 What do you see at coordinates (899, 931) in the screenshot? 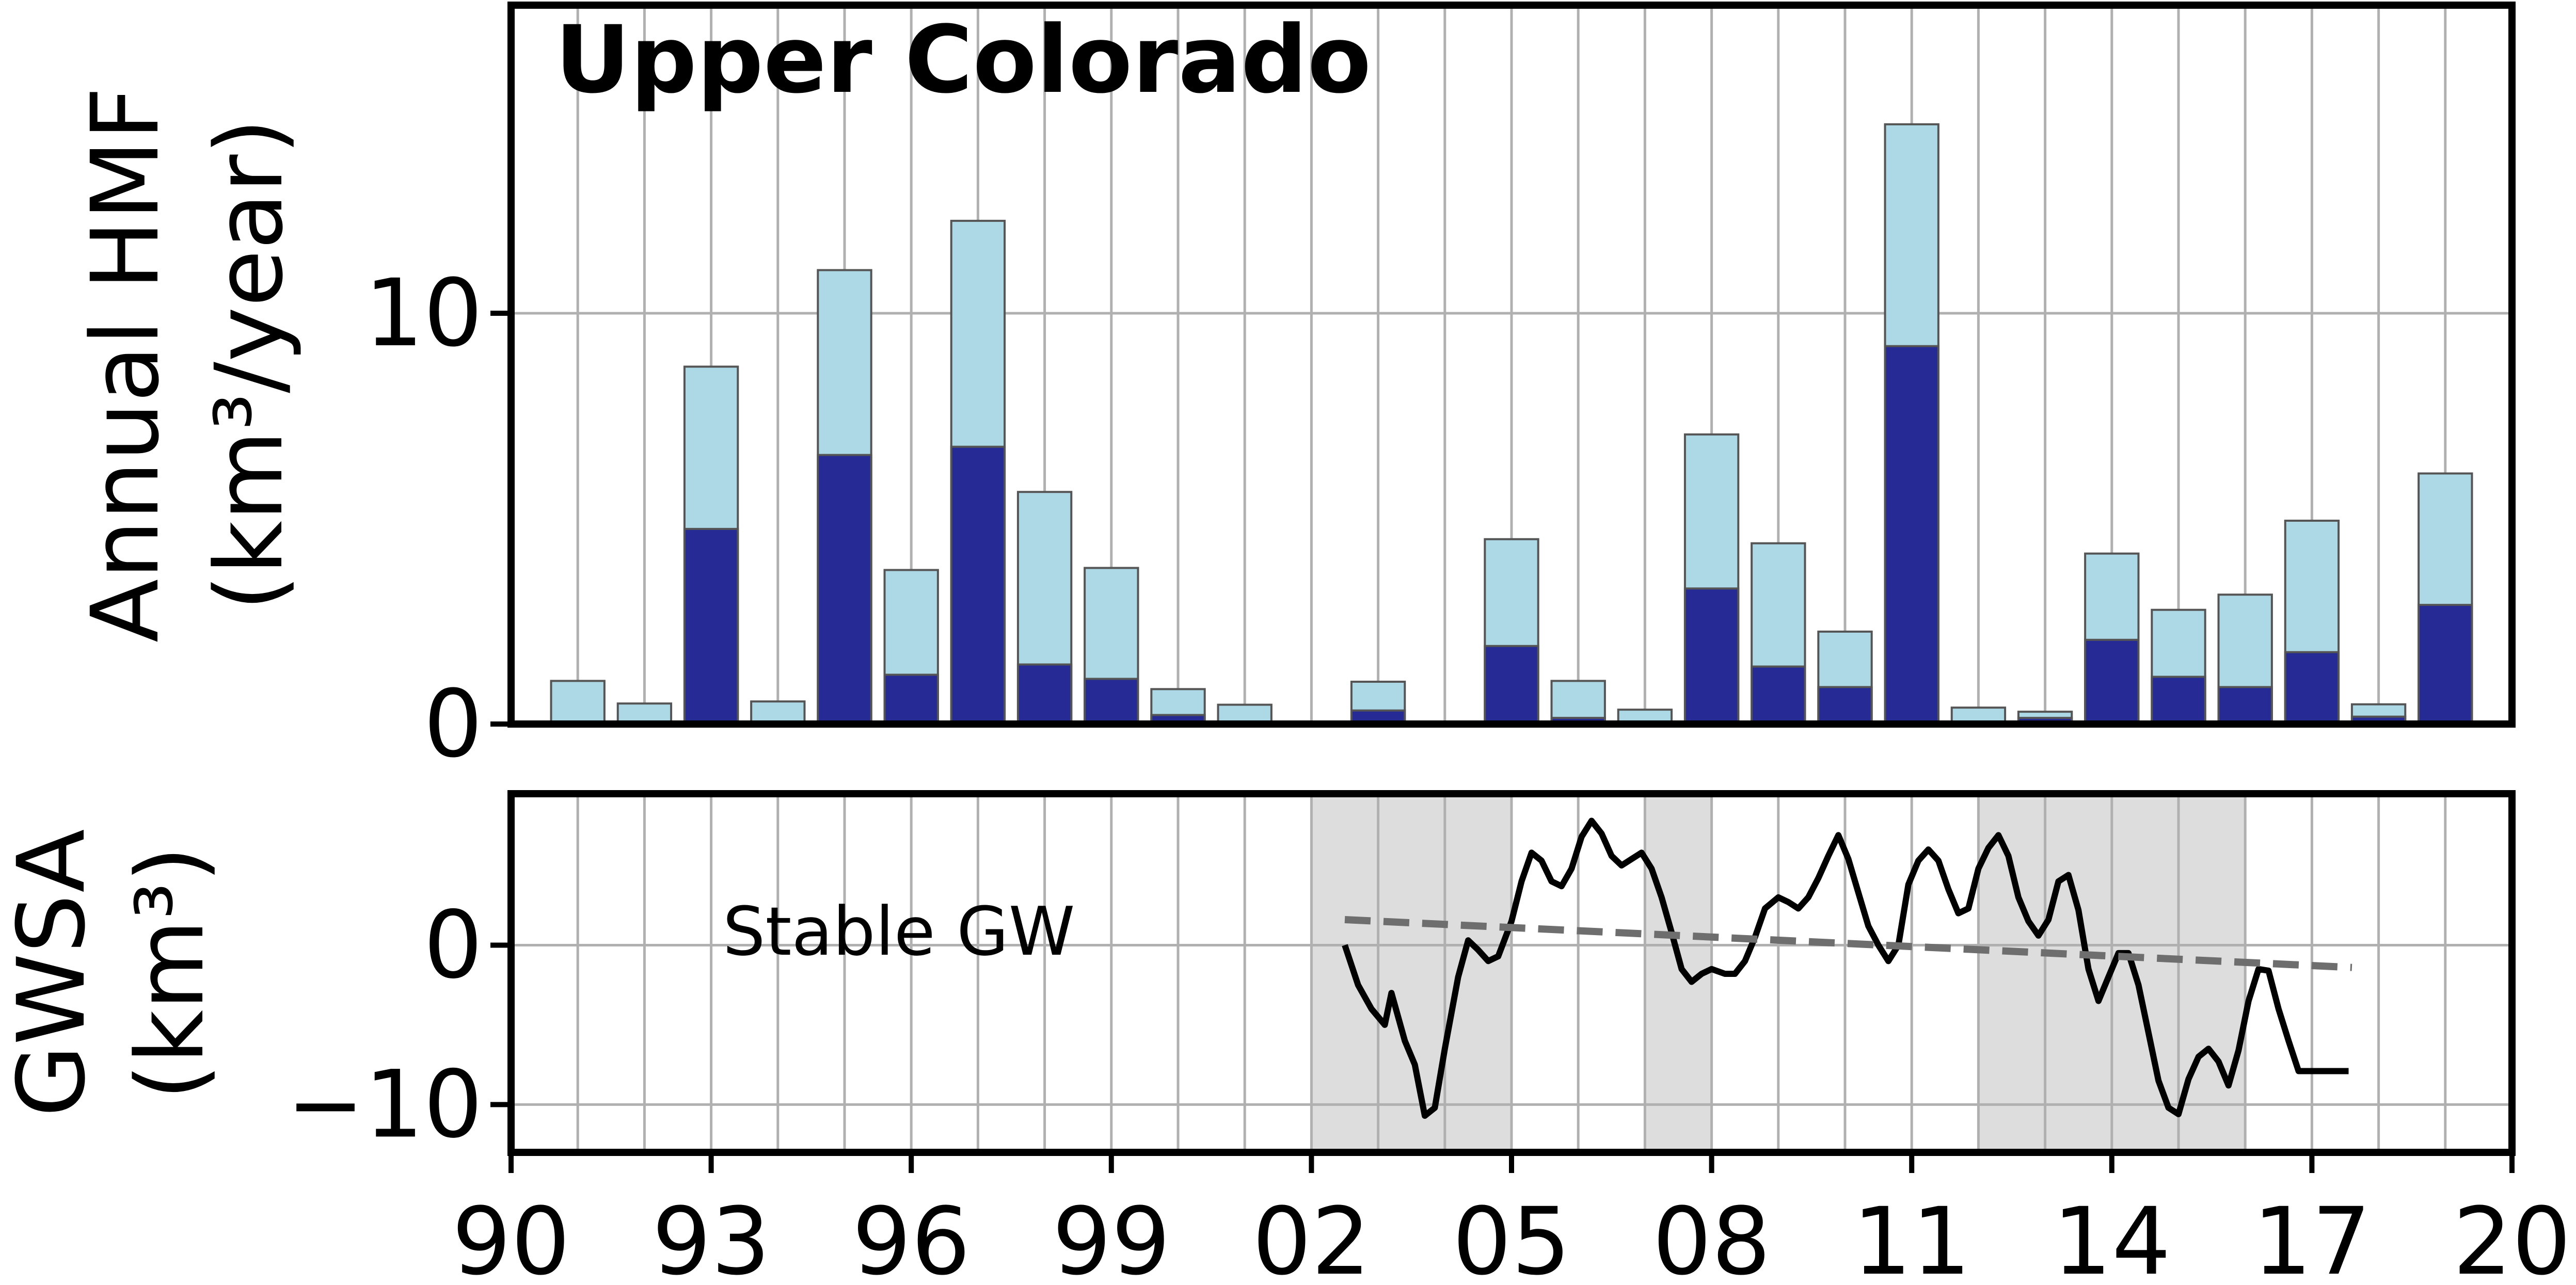
I see `stable-gw-annotation: Stable GW` at bounding box center [899, 931].